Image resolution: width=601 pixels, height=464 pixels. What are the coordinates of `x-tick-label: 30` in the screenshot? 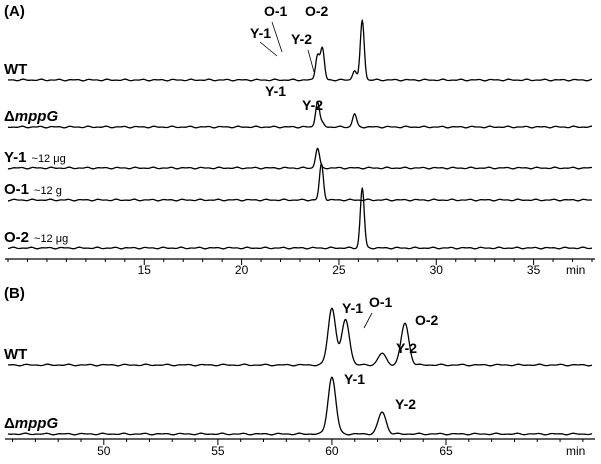 It's located at (437, 270).